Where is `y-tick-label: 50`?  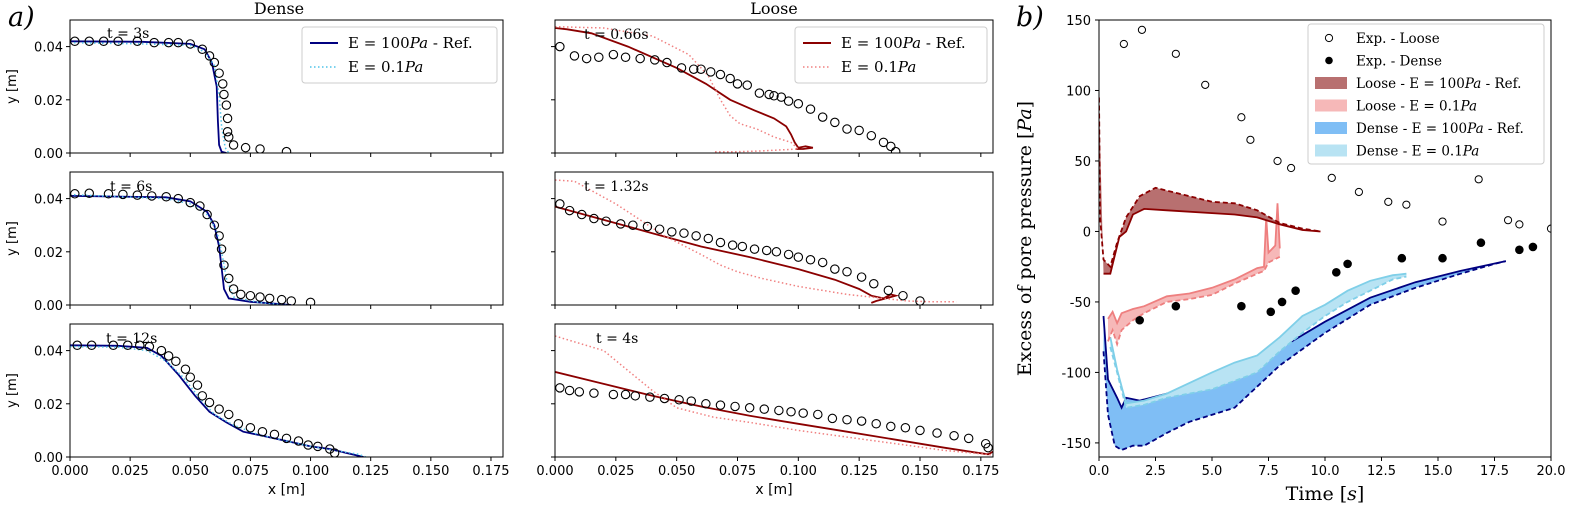
y-tick-label: 50 is located at coordinates (1082, 162).